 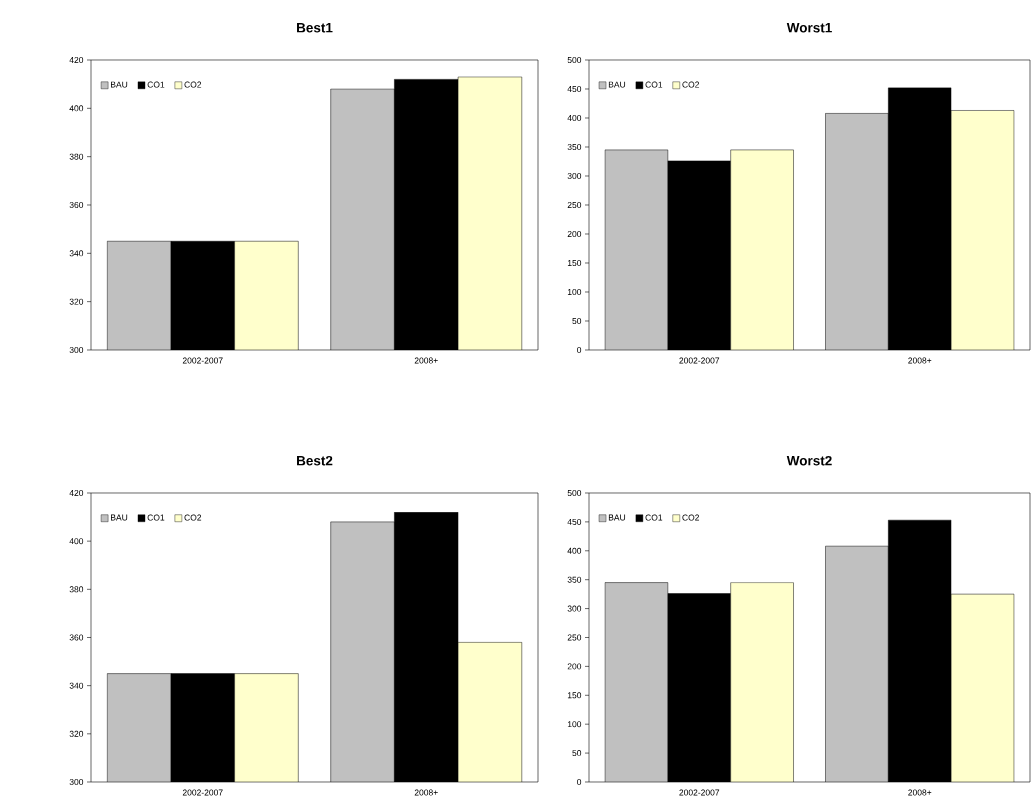 What do you see at coordinates (809, 28) in the screenshot?
I see `chart-title: Worst1` at bounding box center [809, 28].